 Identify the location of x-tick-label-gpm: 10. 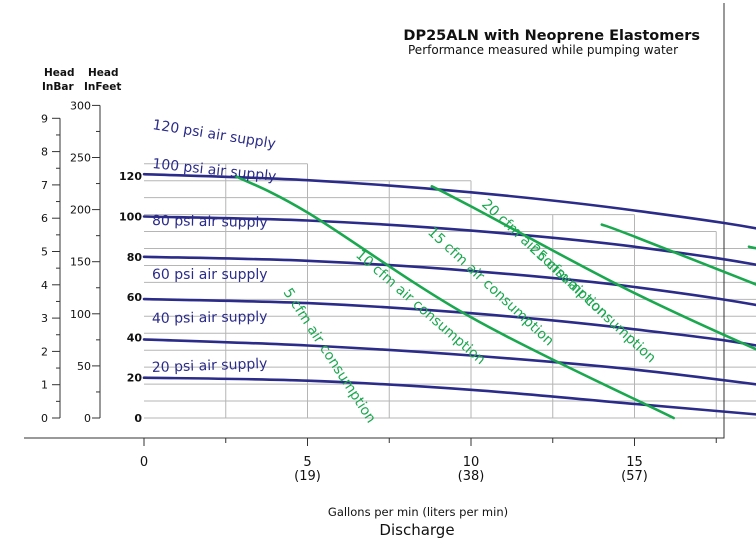
(471, 462).